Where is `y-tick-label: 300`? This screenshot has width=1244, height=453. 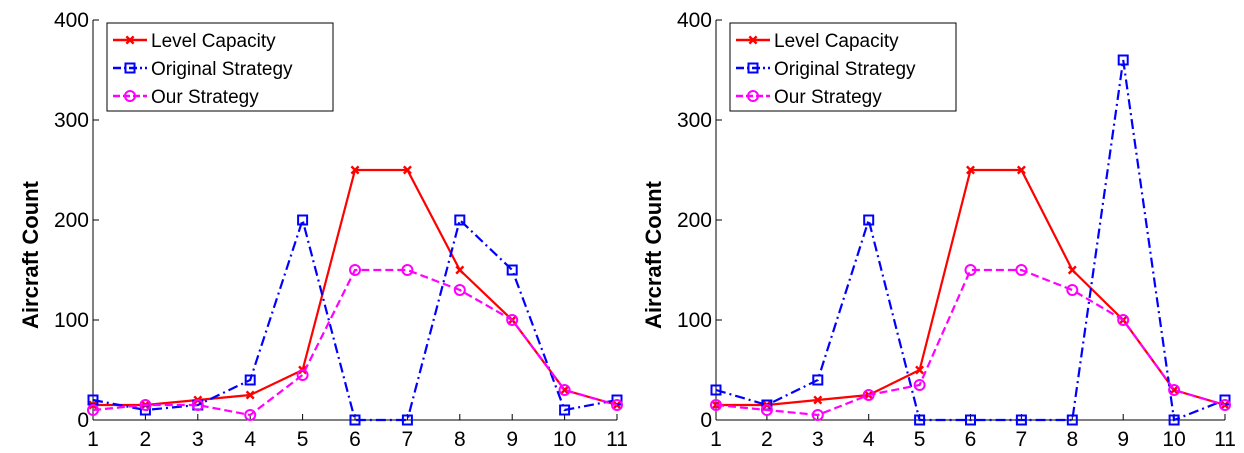 y-tick-label: 300 is located at coordinates (694, 120).